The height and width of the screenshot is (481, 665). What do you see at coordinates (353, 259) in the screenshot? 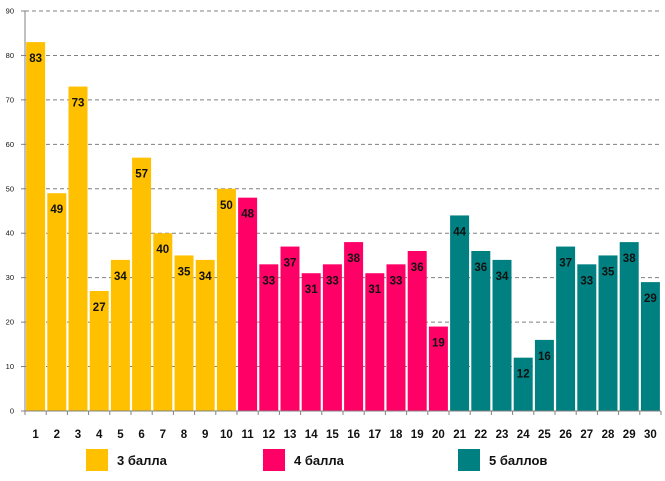
I see `data-label-16: 38` at bounding box center [353, 259].